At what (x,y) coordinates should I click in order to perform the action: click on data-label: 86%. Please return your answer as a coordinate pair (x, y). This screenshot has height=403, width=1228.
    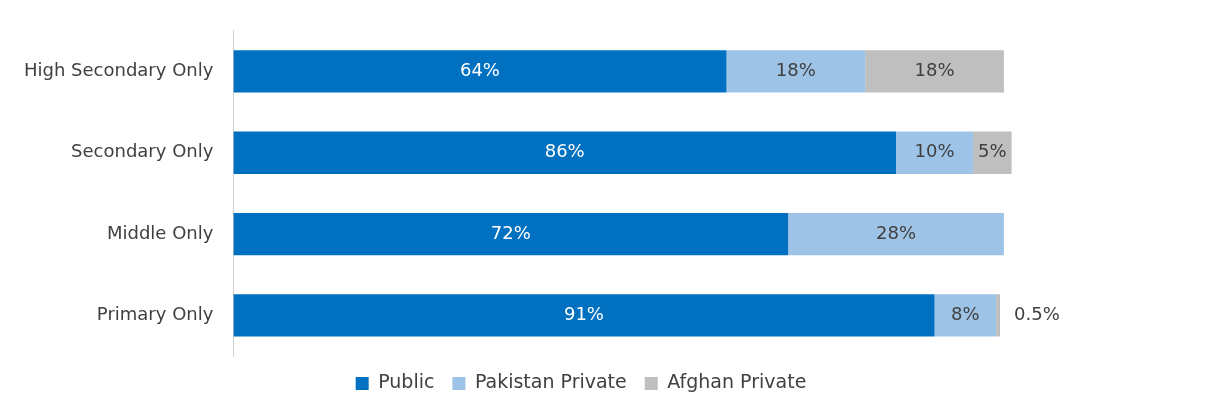
    Looking at the image, I should click on (564, 151).